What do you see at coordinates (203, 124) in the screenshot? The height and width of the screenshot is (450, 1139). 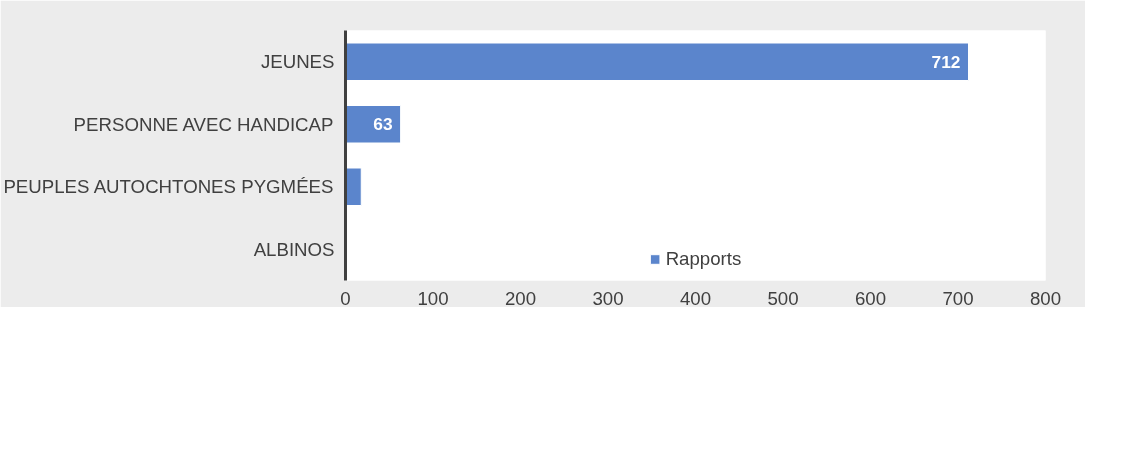 I see `y-tick-label: PERSONNE AVEC HANDICAP` at bounding box center [203, 124].